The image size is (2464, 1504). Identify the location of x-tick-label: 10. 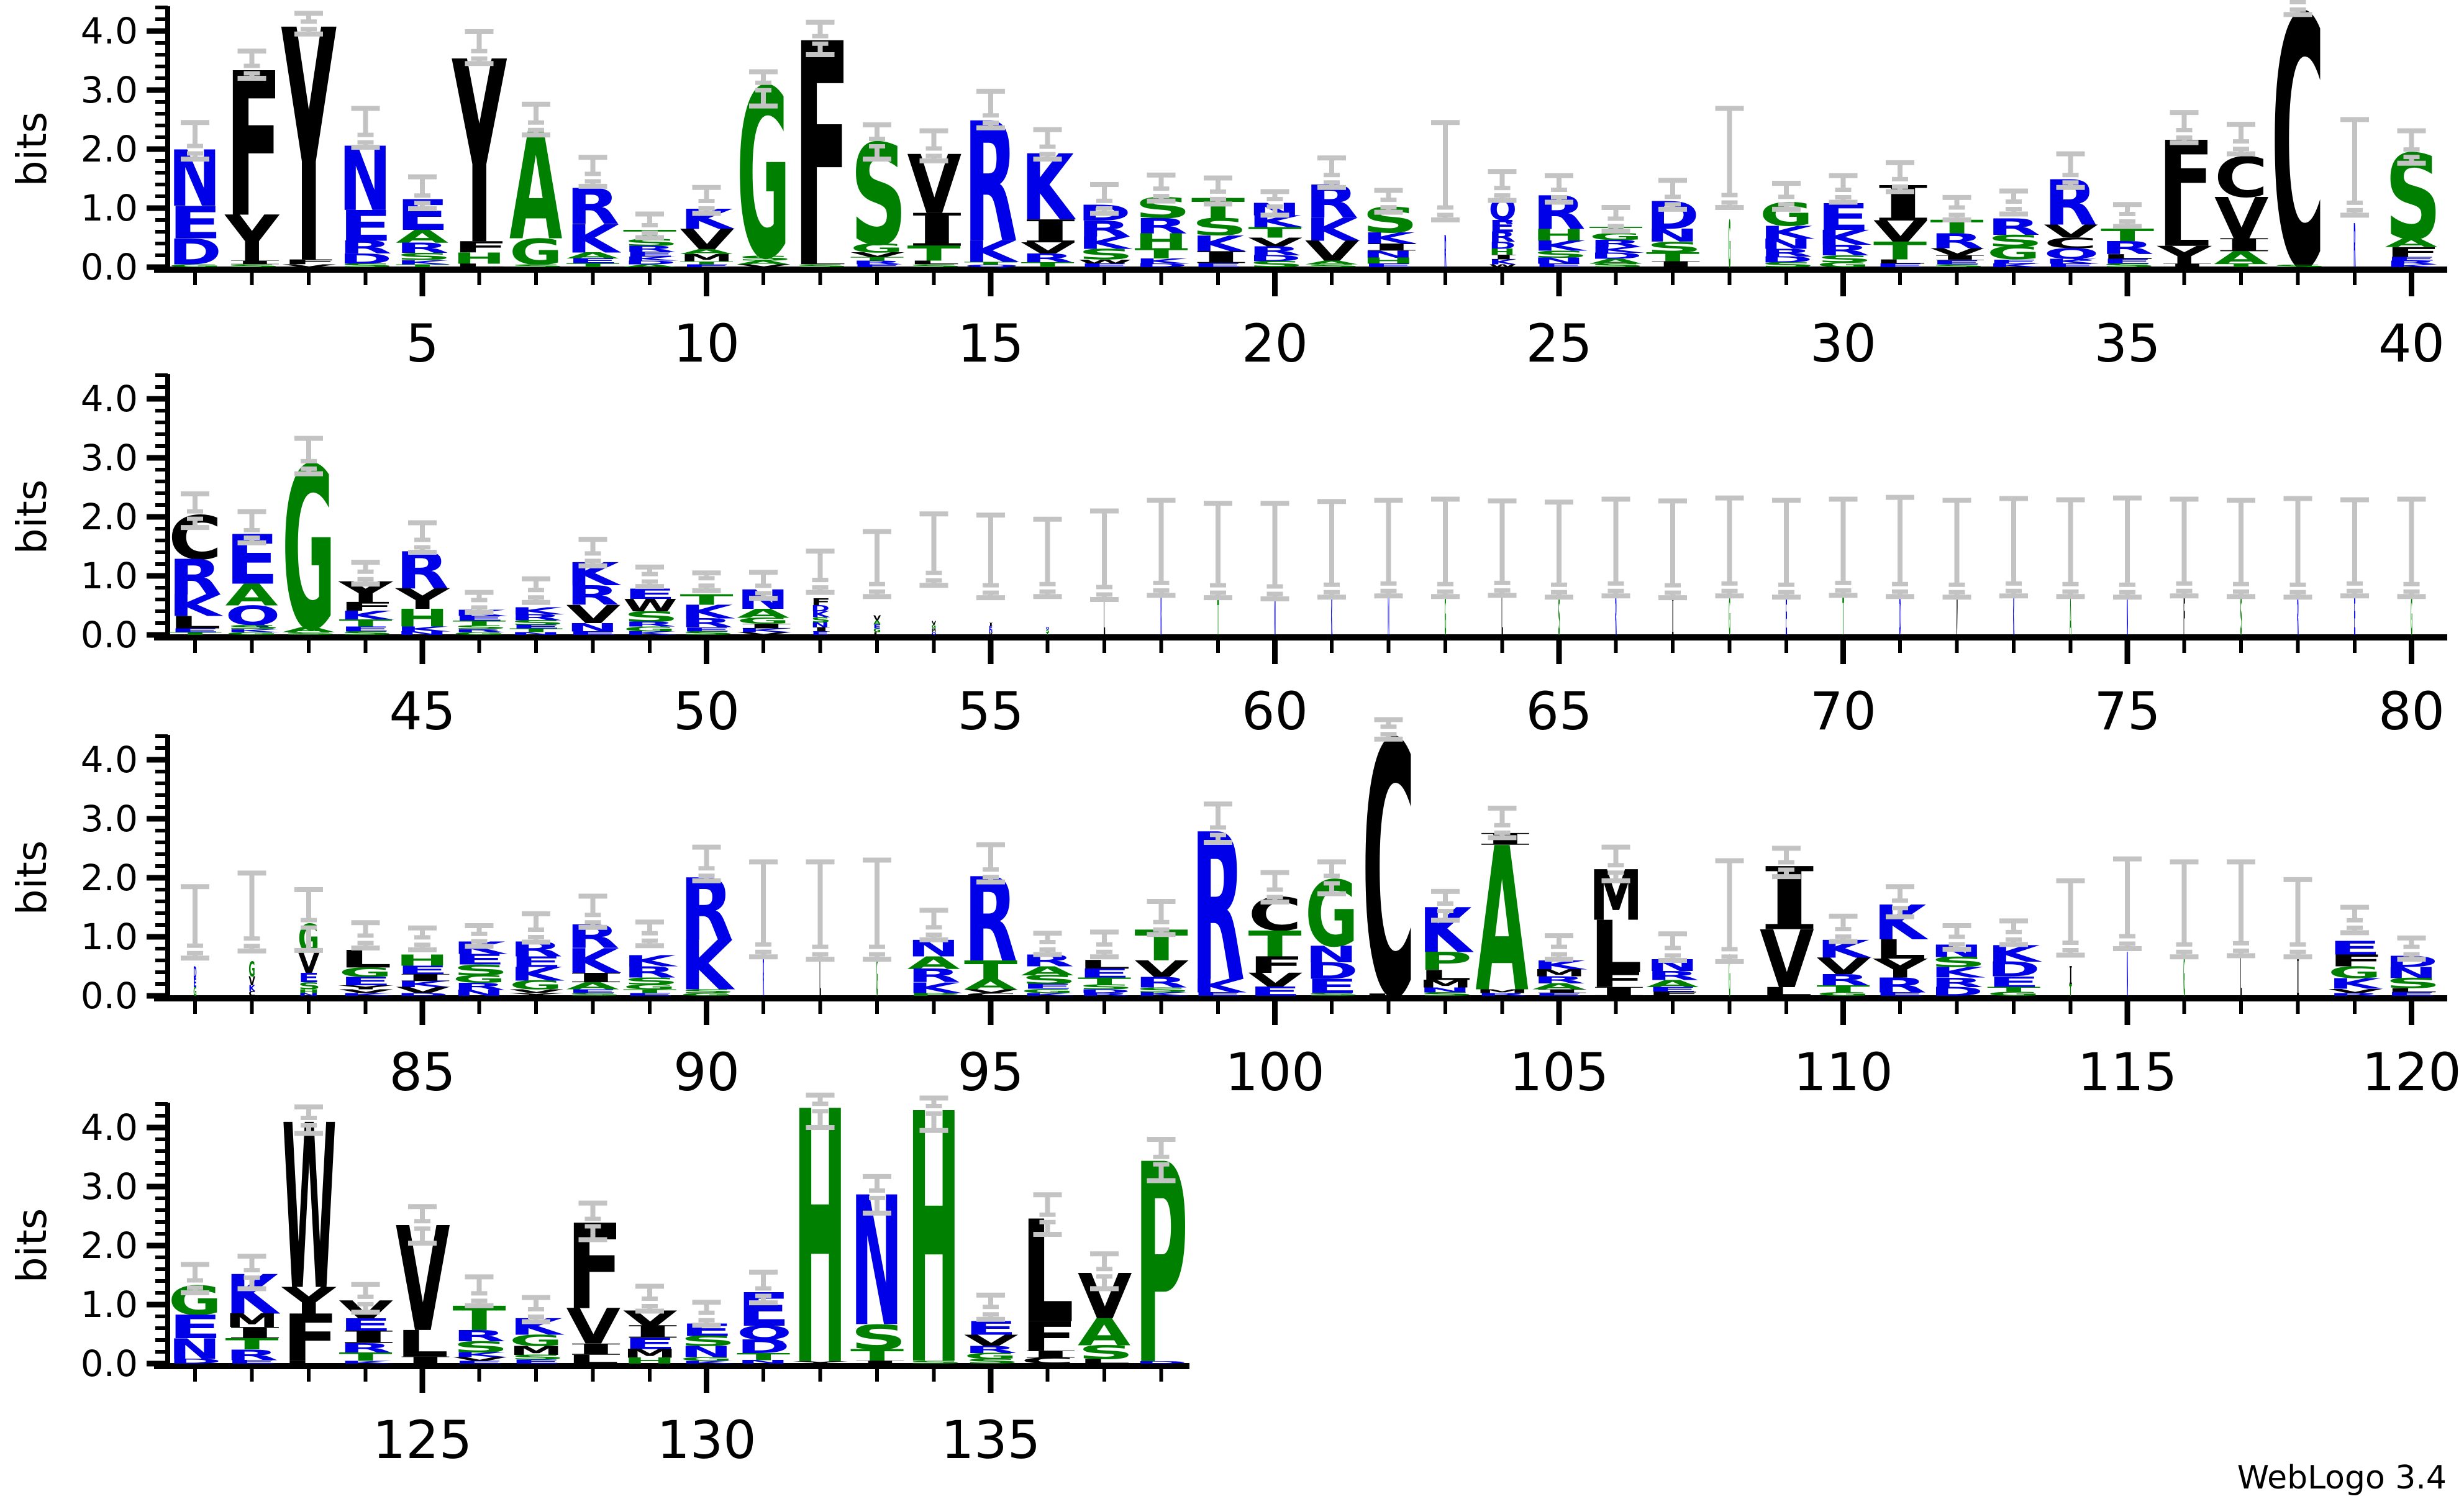
(706, 343).